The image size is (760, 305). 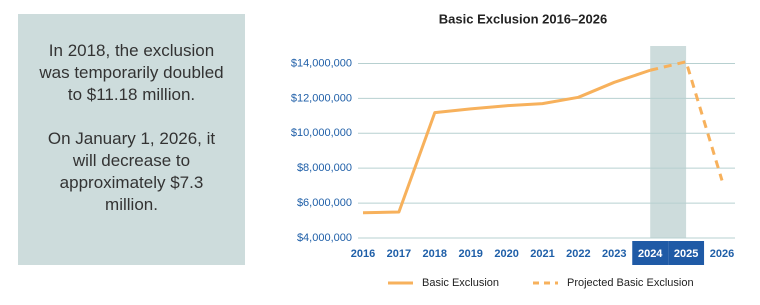 I want to click on y-tick-label: $12,000,000, so click(x=321, y=98).